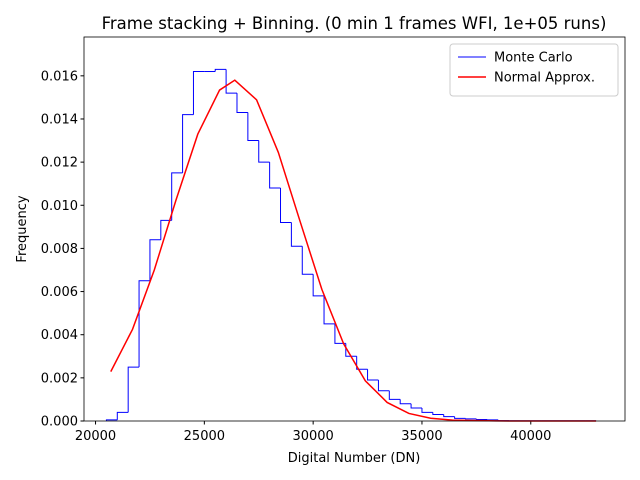  Describe the element at coordinates (421, 436) in the screenshot. I see `x-tick-label: 35000` at that location.